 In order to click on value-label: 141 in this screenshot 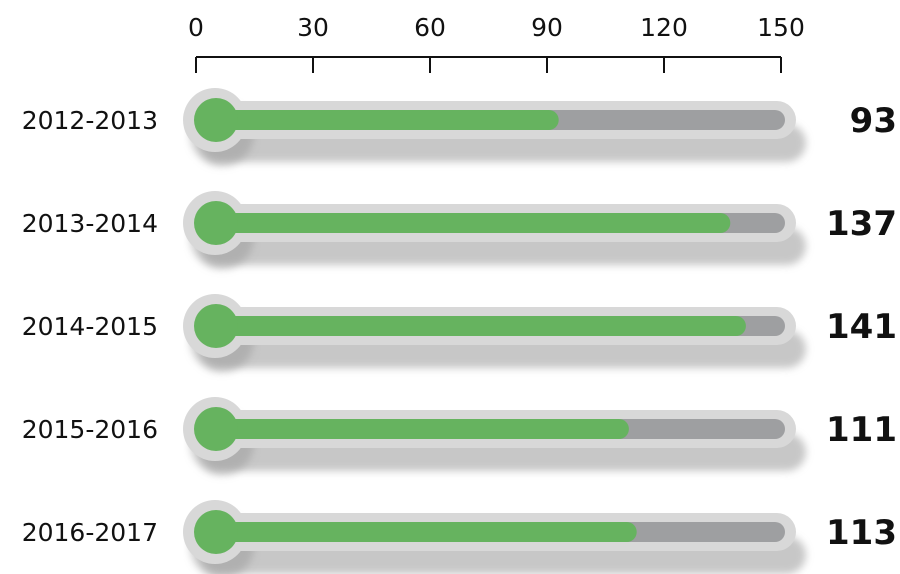, I will do `click(861, 327)`.